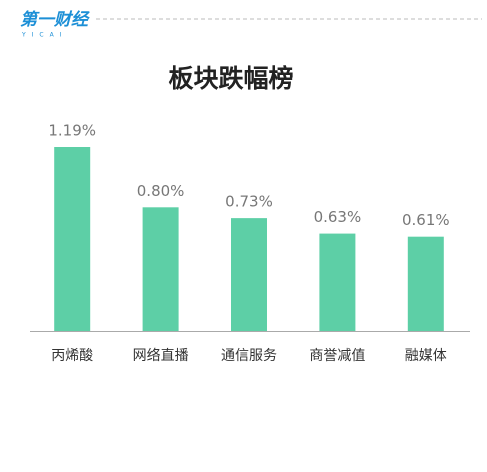 This screenshot has width=487, height=472. What do you see at coordinates (230, 78) in the screenshot?
I see `chart-title: 板块跌幅榜` at bounding box center [230, 78].